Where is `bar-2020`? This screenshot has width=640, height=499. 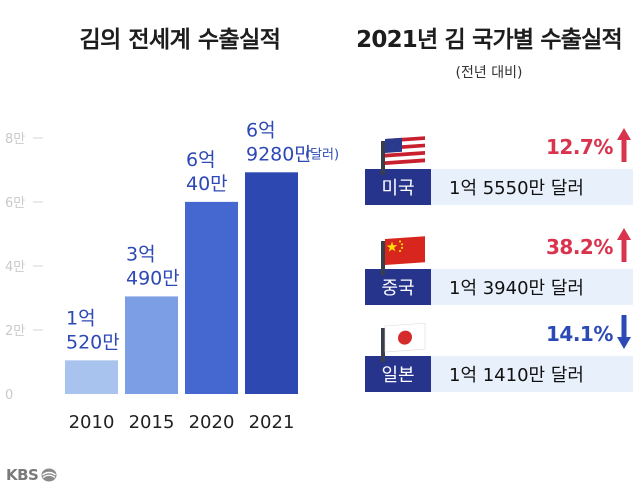
bar-2020 is located at coordinates (211, 297).